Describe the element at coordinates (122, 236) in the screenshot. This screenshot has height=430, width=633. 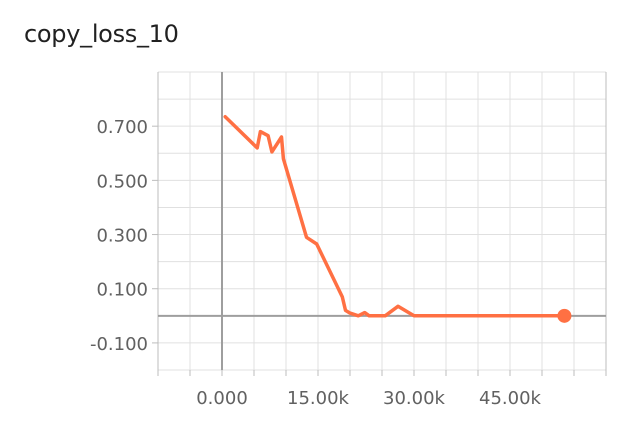
I see `y-tick-label: 0.300` at that location.